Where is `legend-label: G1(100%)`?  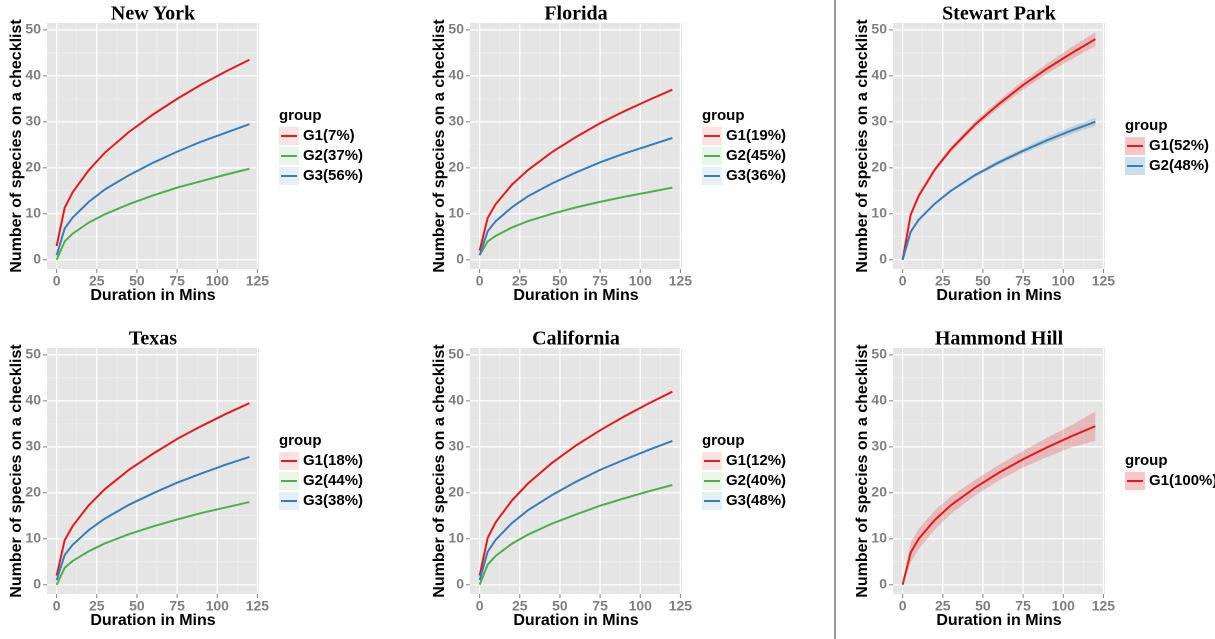 legend-label: G1(100%) is located at coordinates (1182, 480).